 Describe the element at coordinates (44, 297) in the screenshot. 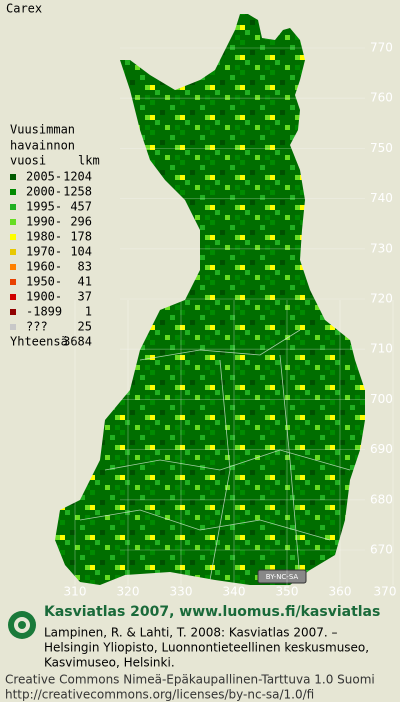

I see `legend-label: 1900-` at that location.